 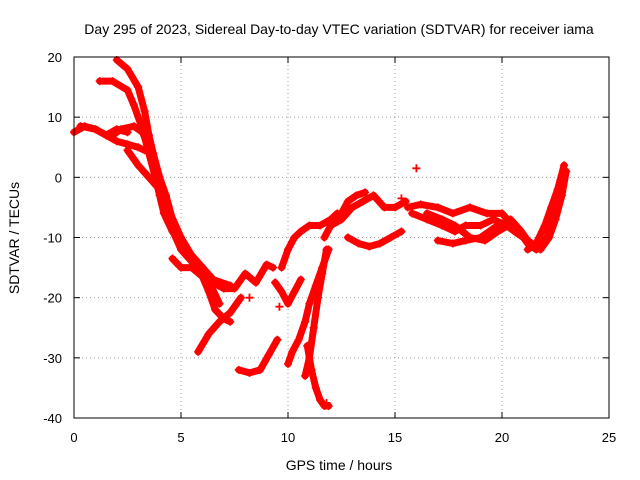 What do you see at coordinates (395, 437) in the screenshot?
I see `x-tick-label: 15` at bounding box center [395, 437].